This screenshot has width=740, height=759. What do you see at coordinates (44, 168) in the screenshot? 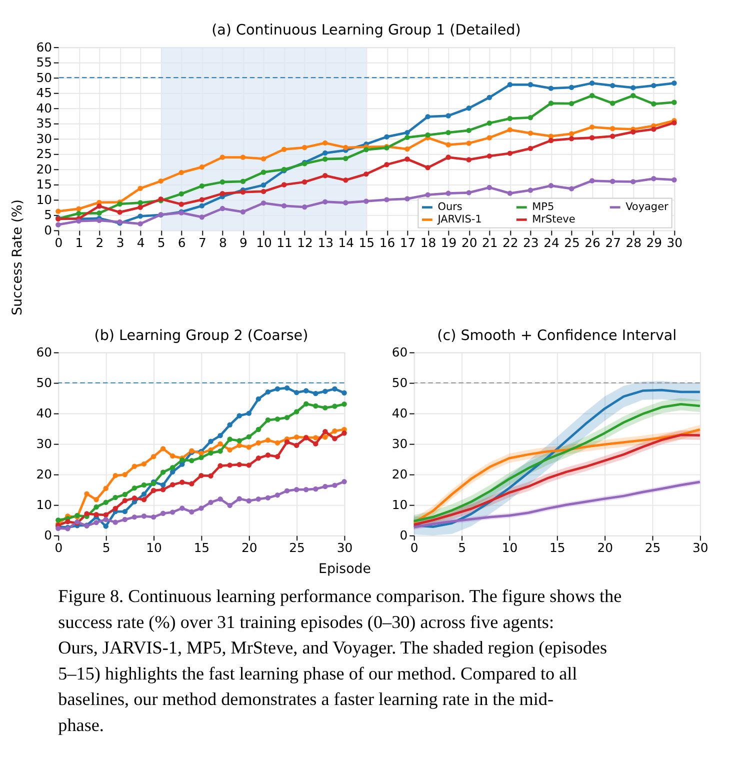
I see `y-tick-label: 20` at bounding box center [44, 168].